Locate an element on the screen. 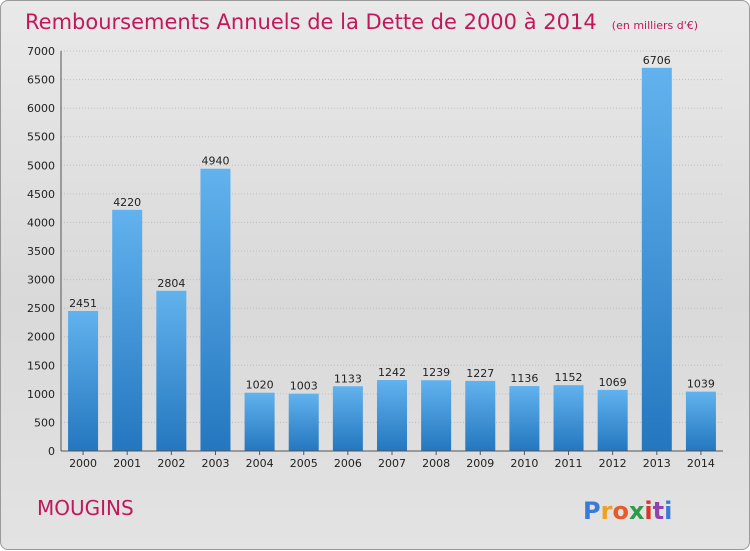 The height and width of the screenshot is (551, 750). bar-value-label: 2451 is located at coordinates (83, 303).